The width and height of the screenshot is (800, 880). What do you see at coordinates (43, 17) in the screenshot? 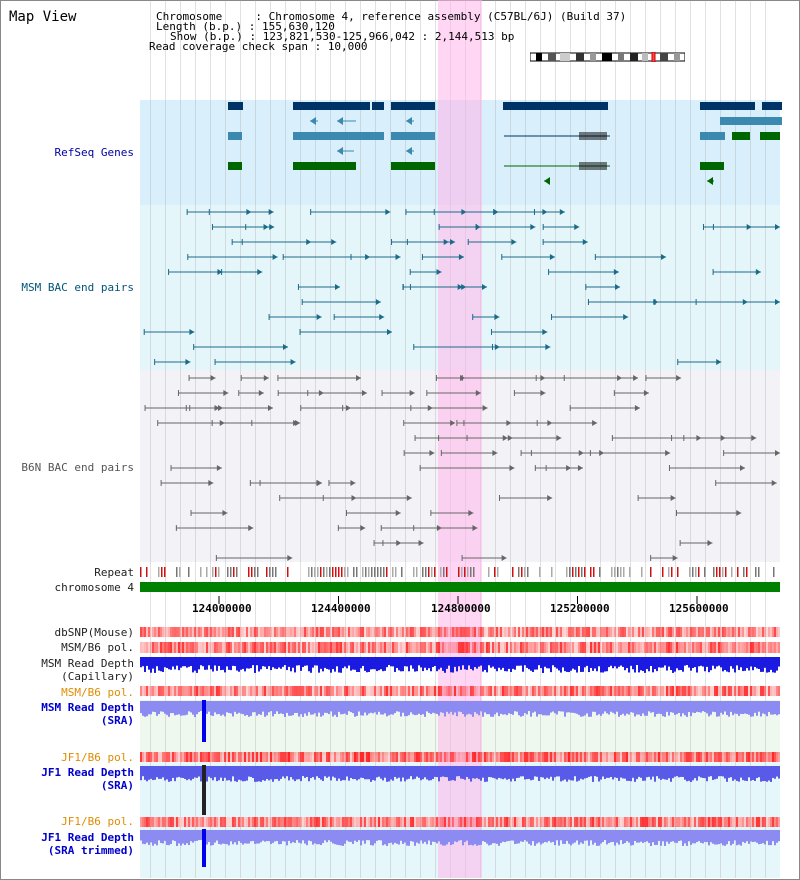
I see `page-title: Map View` at bounding box center [43, 17].